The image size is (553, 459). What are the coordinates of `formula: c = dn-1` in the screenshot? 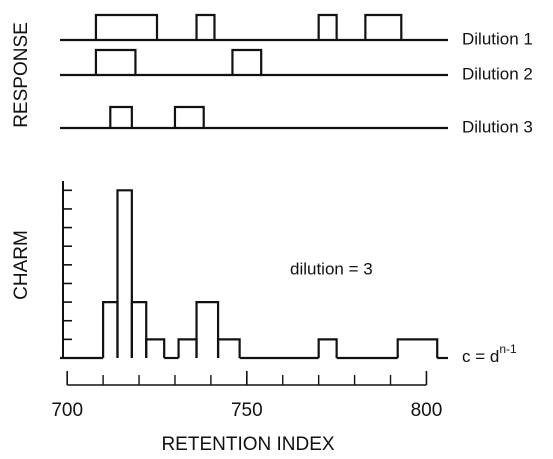 It's located at (489, 354).